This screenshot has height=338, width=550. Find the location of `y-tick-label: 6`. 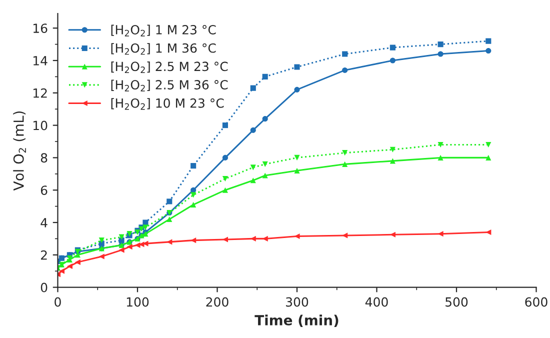

y-tick-label: 6 is located at coordinates (44, 191).